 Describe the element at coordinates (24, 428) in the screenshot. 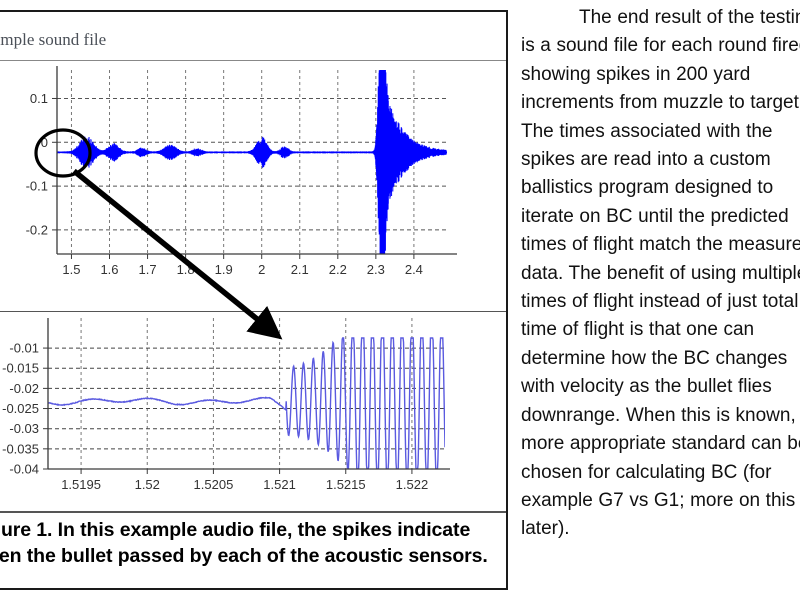

I see `lower-ytick-label: -0.03` at that location.